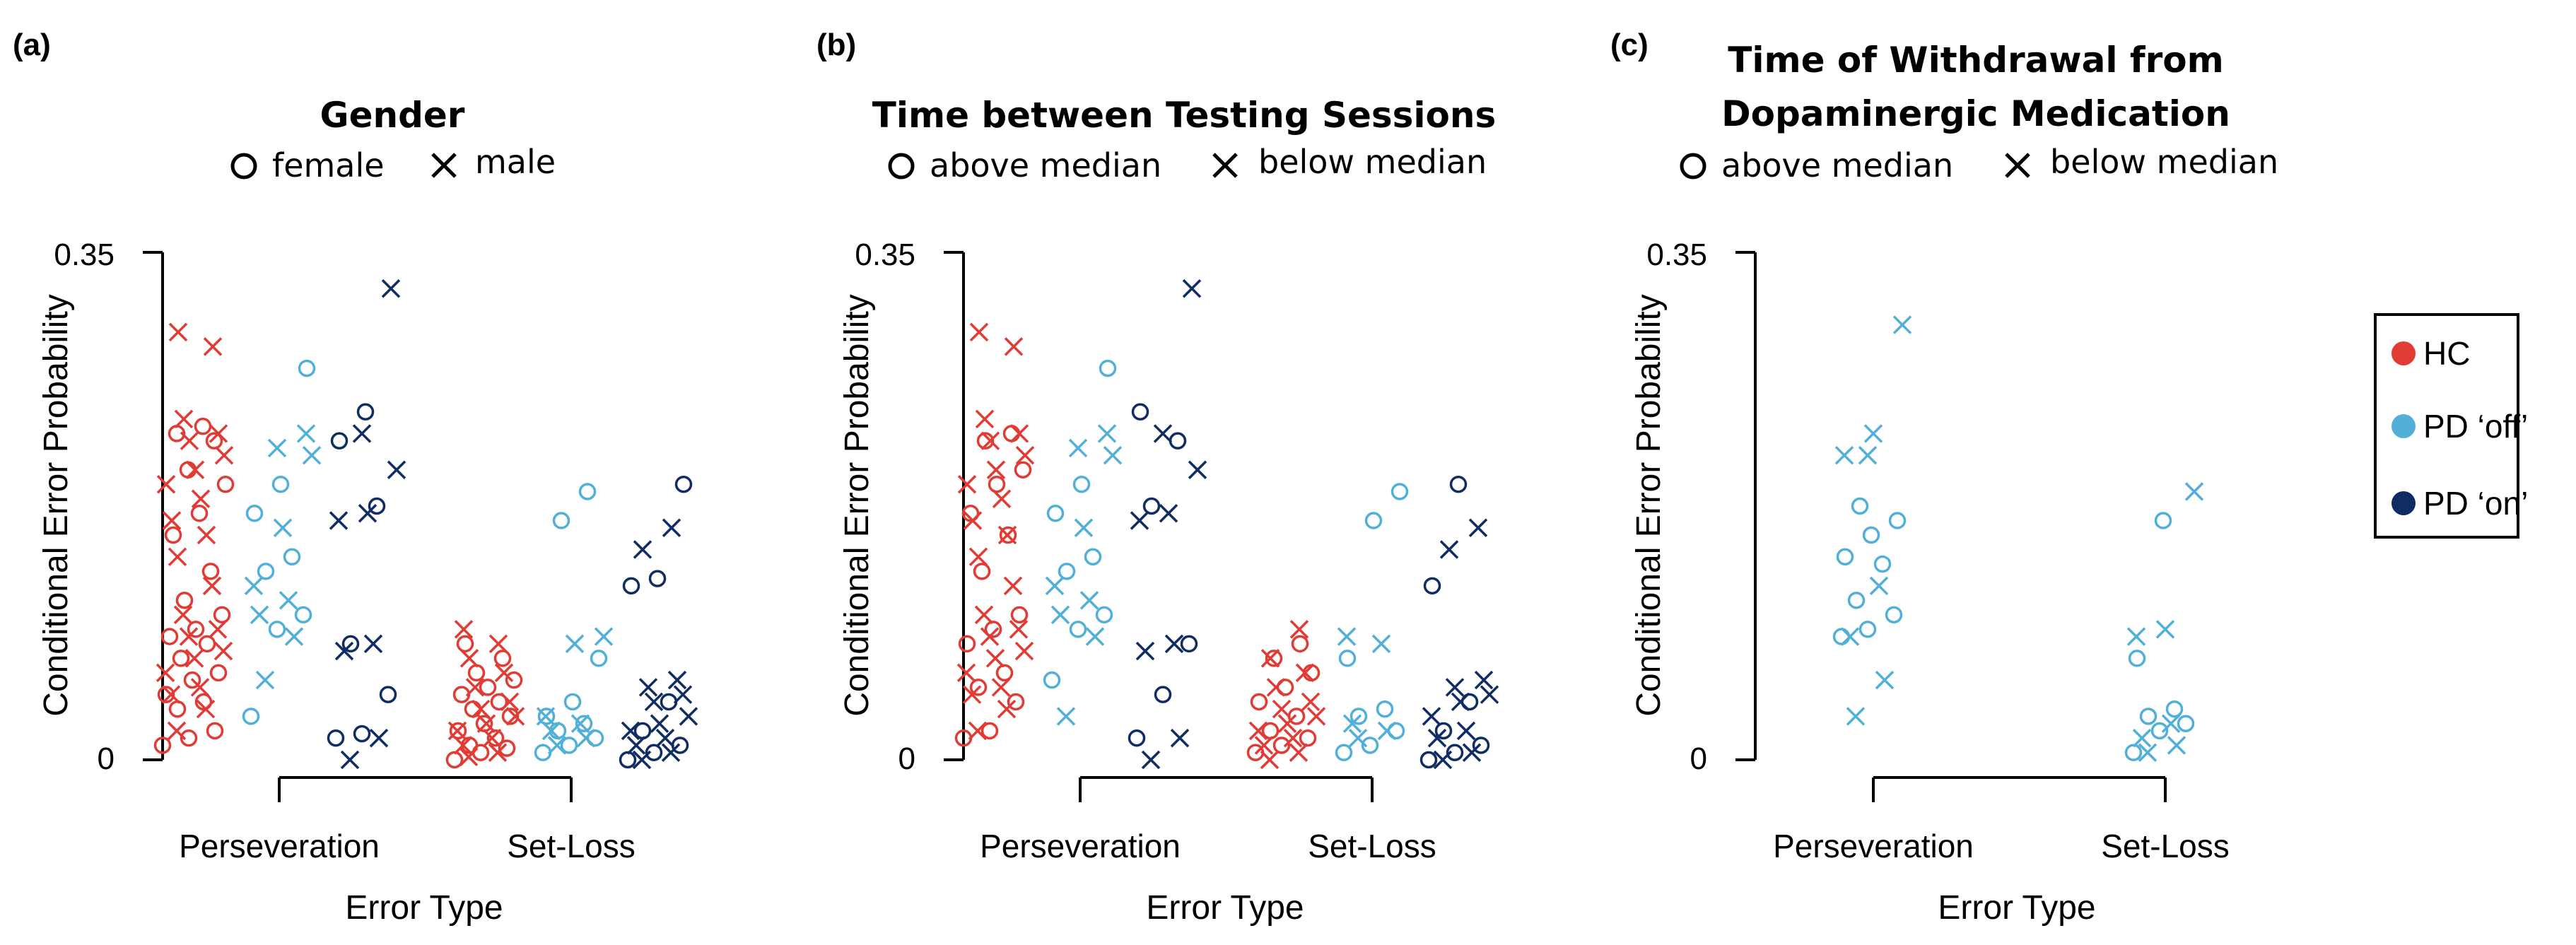  Describe the element at coordinates (1372, 162) in the screenshot. I see `legend-cross-label: below median` at that location.